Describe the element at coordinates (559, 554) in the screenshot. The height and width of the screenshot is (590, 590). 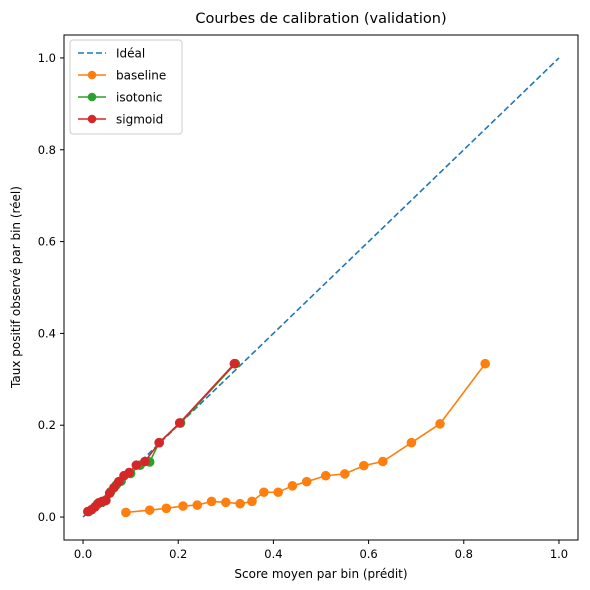
I see `x-tick-label: 1.0` at that location.